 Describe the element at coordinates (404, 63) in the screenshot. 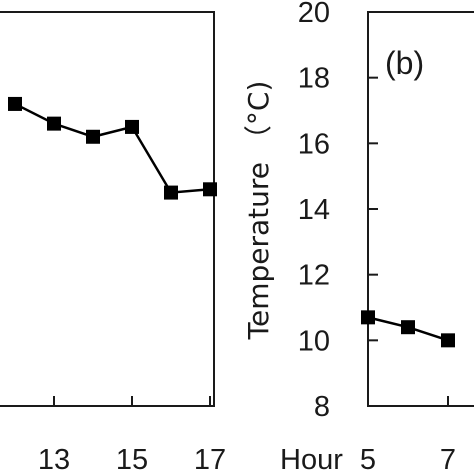

I see `panel-b-label: (b)` at that location.